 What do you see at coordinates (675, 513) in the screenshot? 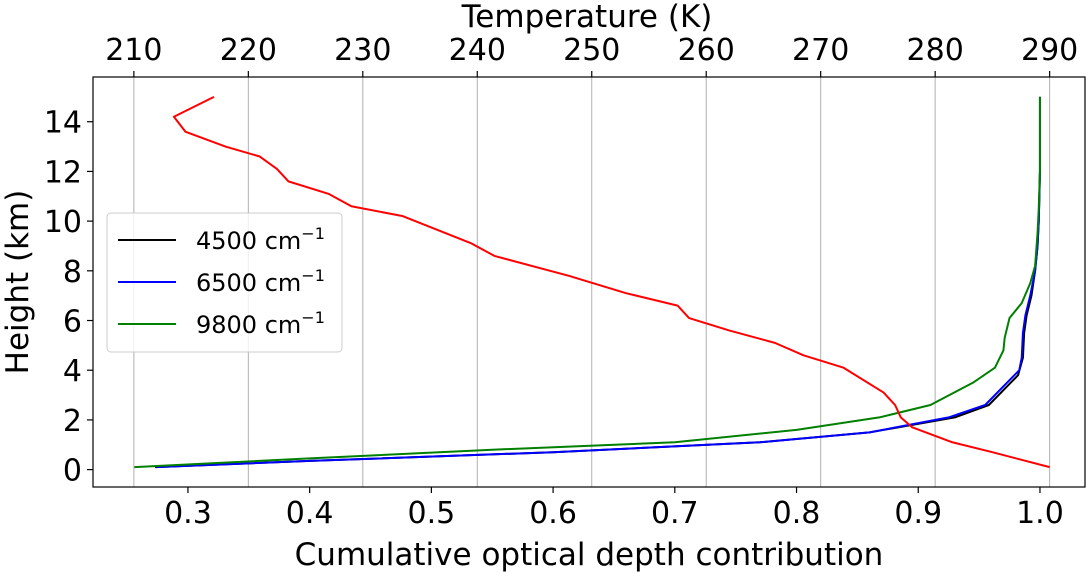
I see `bottom-tick-label: 0.7` at bounding box center [675, 513].